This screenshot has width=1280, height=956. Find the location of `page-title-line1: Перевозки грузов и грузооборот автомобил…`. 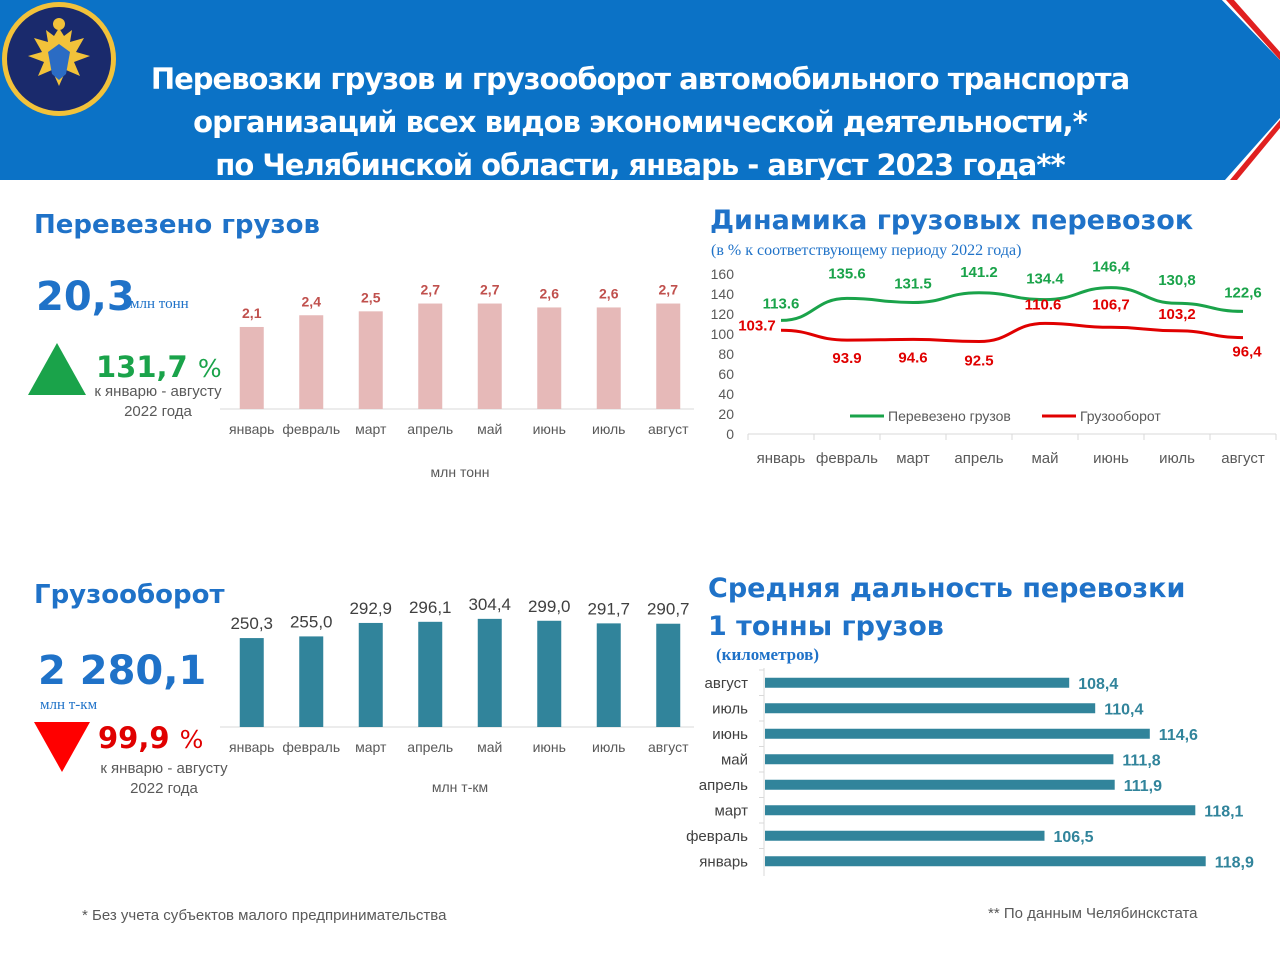

page-title-line1: Перевозки грузов и грузооборот автомобил… is located at coordinates (640, 79).